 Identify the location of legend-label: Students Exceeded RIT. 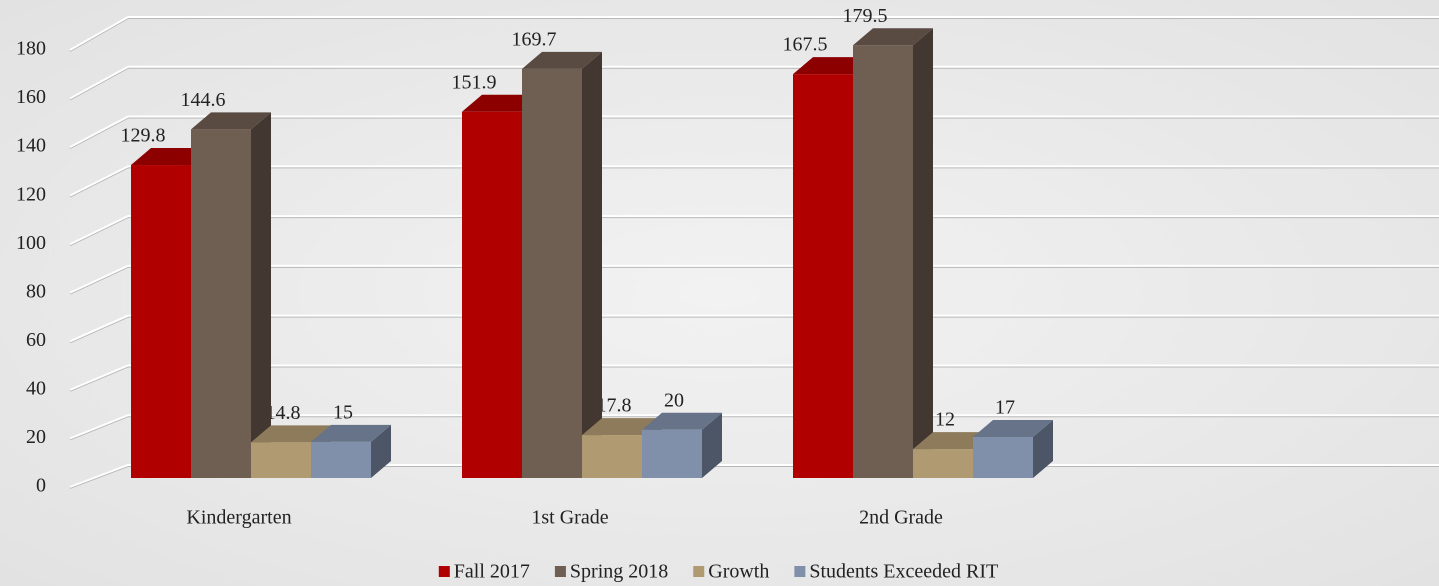
(903, 572).